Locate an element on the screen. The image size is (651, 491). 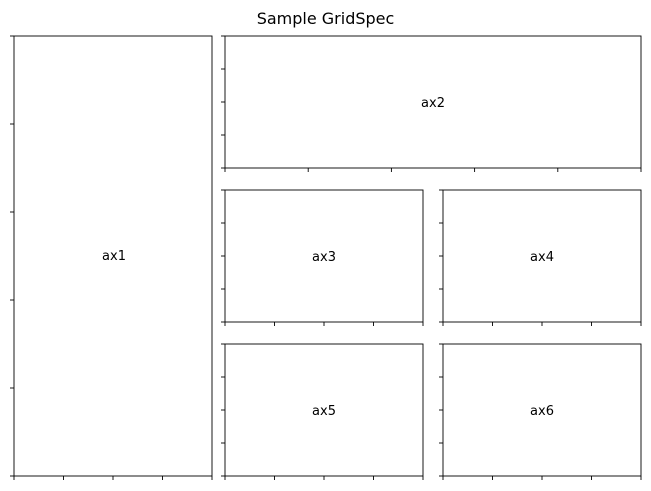
ax4-label: ax4 is located at coordinates (542, 257).